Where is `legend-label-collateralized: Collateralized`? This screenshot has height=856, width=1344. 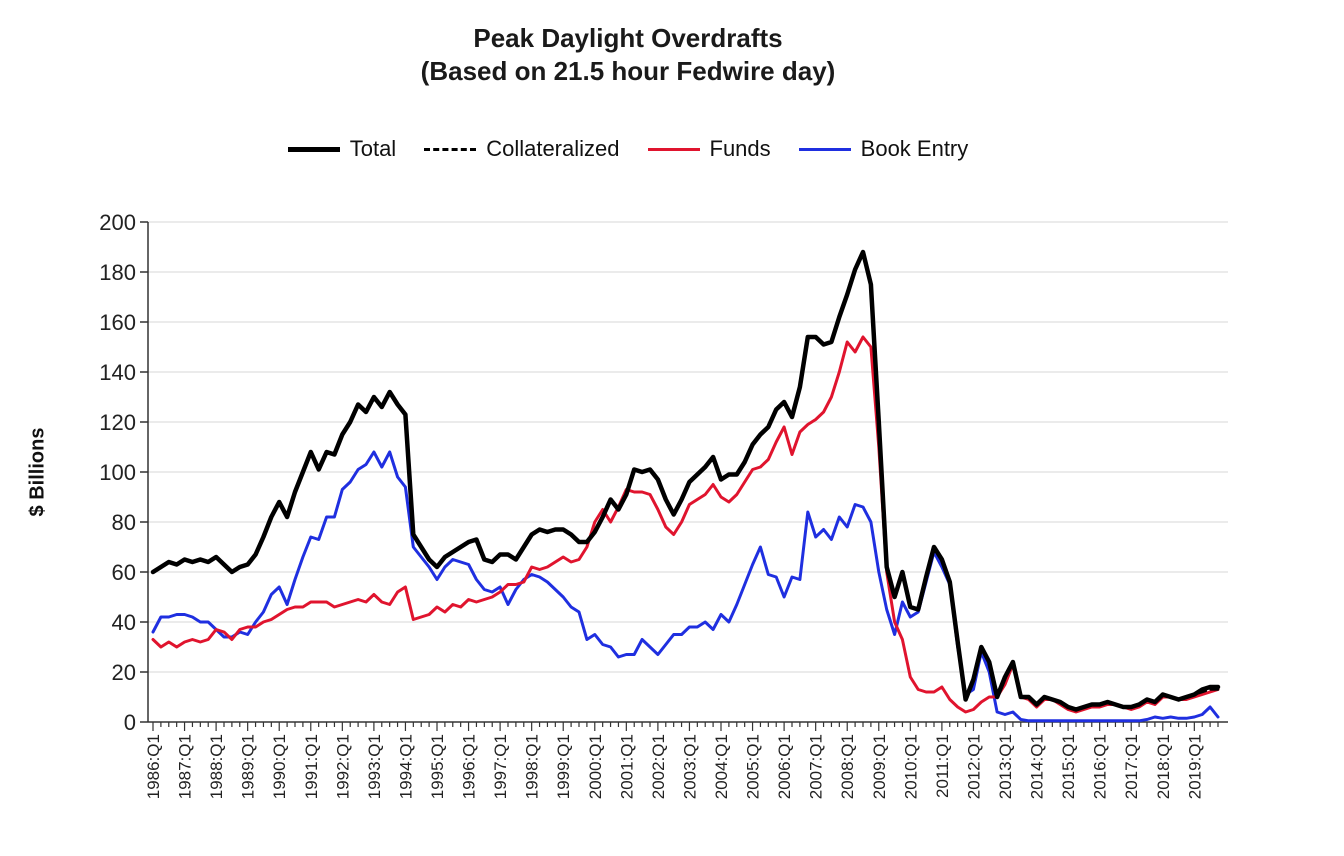
legend-label-collateralized: Collateralized is located at coordinates (553, 148).